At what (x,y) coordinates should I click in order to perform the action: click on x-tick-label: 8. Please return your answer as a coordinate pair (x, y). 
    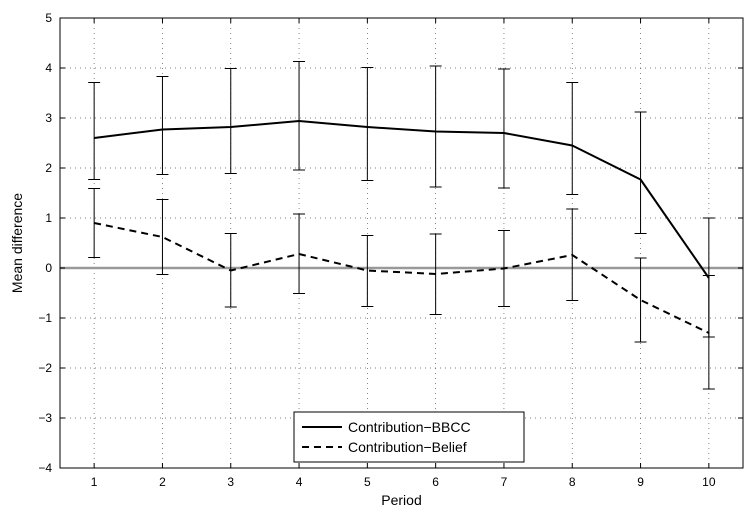
    Looking at the image, I should click on (572, 482).